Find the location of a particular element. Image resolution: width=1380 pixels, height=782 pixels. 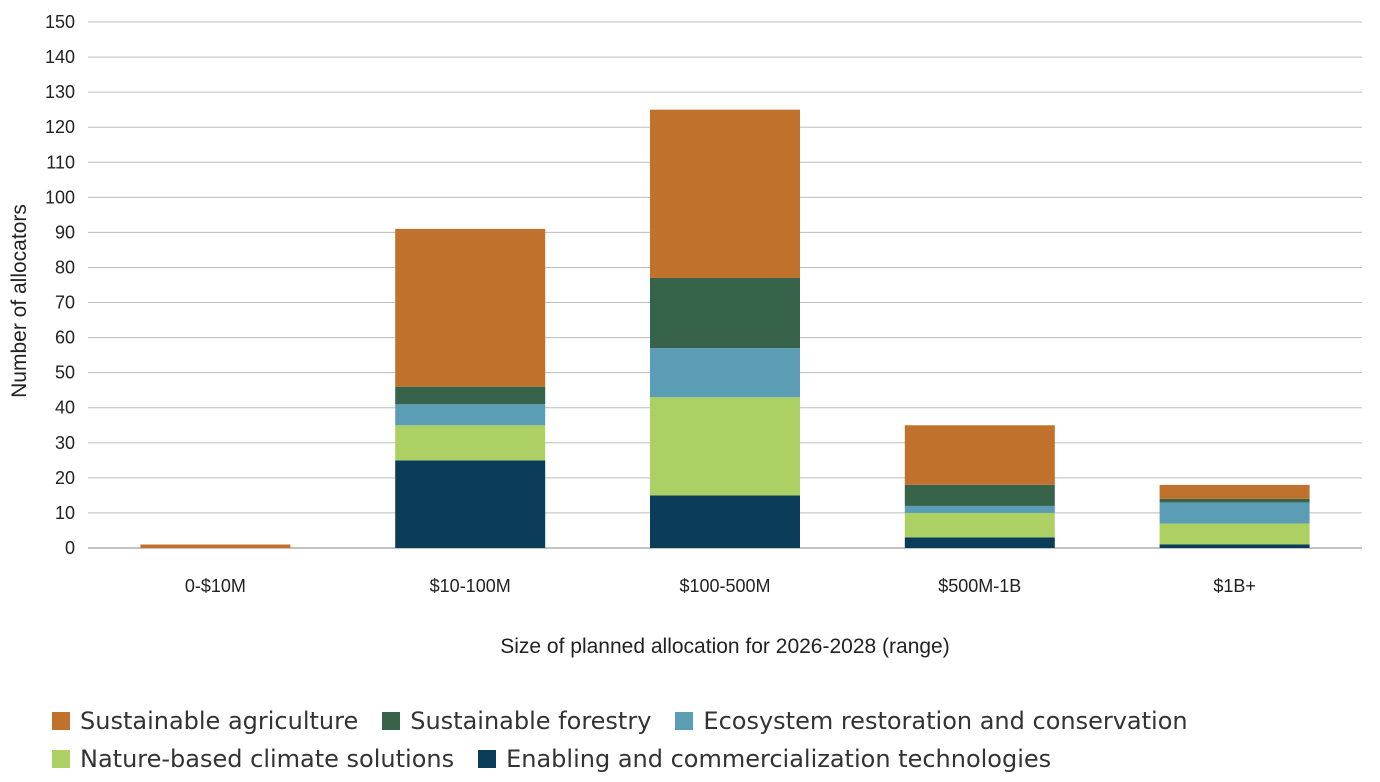

y-tick-label: 30 is located at coordinates (65, 443).